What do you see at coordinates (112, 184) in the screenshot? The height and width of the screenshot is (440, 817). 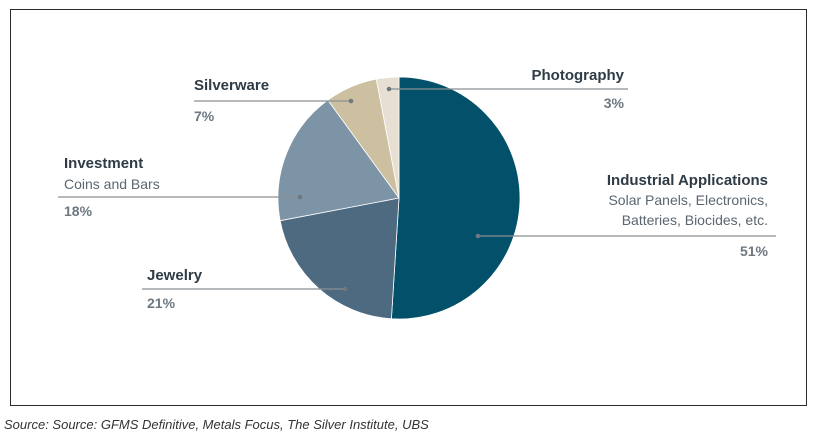 I see `slice-sublabel: Coins and Bars` at bounding box center [112, 184].